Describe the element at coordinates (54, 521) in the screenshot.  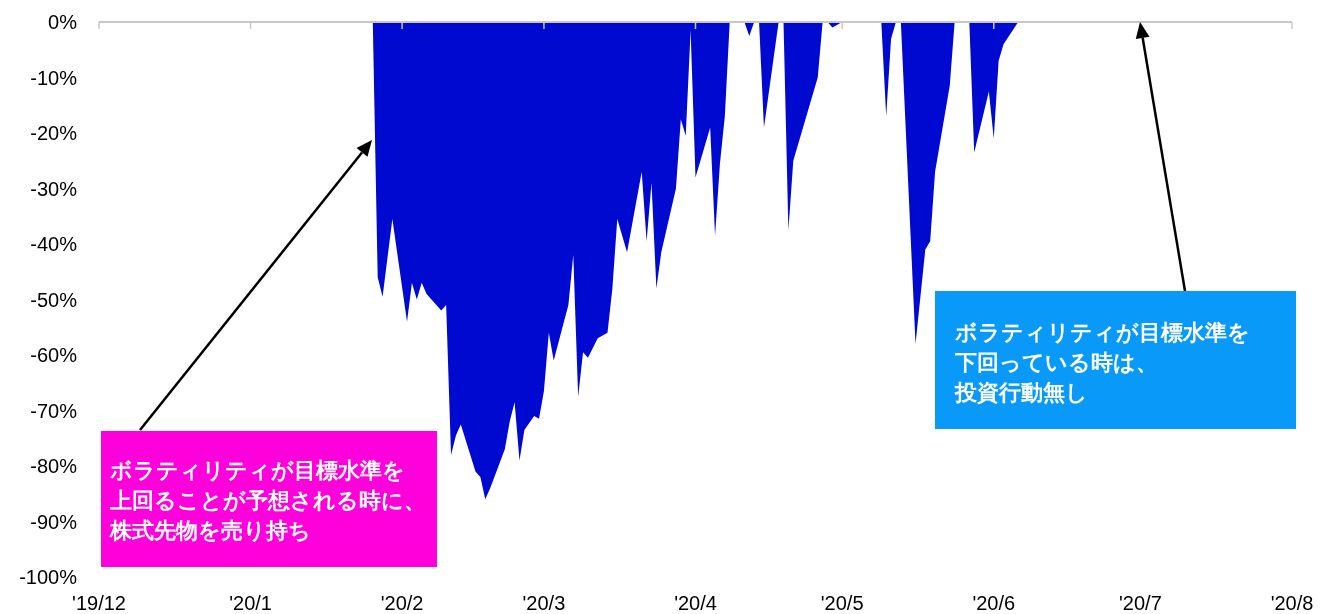
I see `y-tick-label: -90%` at that location.